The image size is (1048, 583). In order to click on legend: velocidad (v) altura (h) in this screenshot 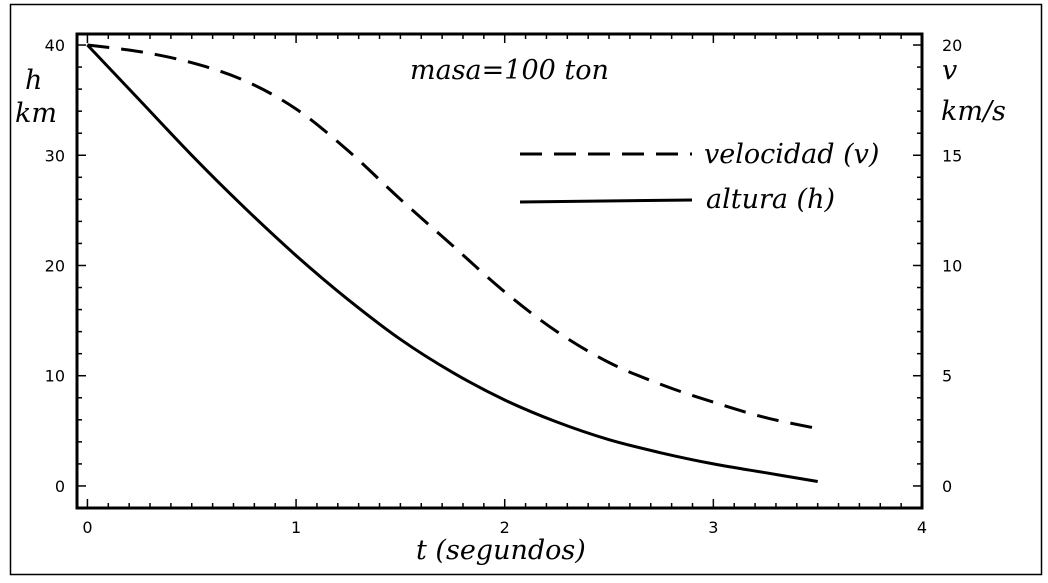, I will do `click(699, 177)`.